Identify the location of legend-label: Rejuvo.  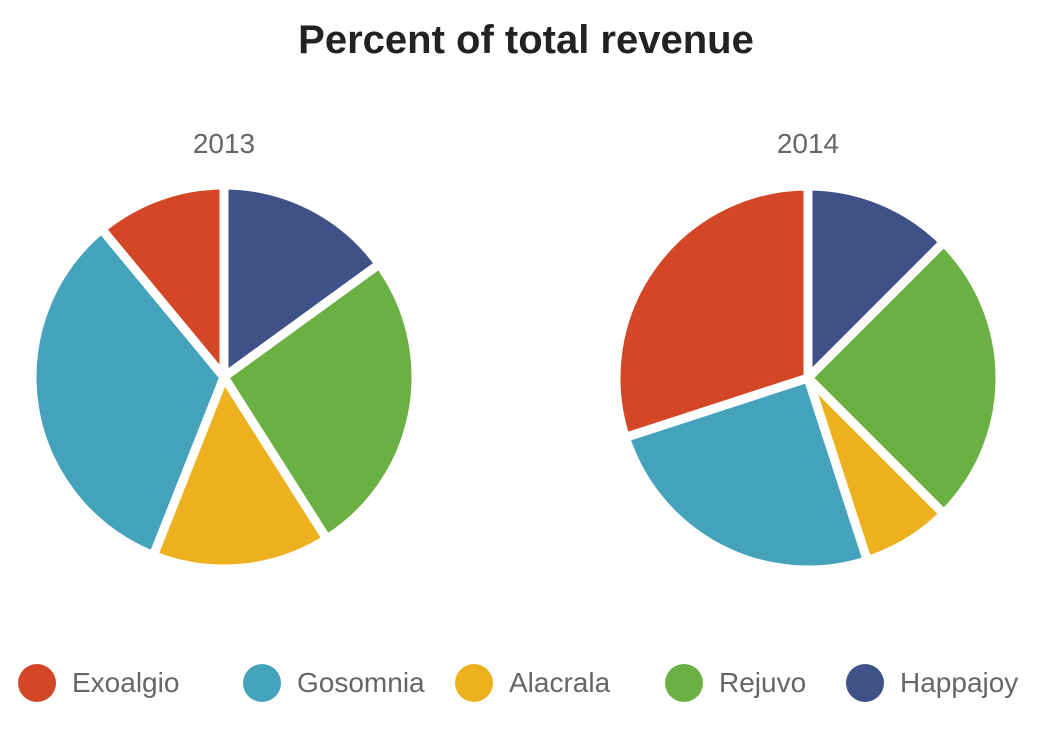
(763, 682).